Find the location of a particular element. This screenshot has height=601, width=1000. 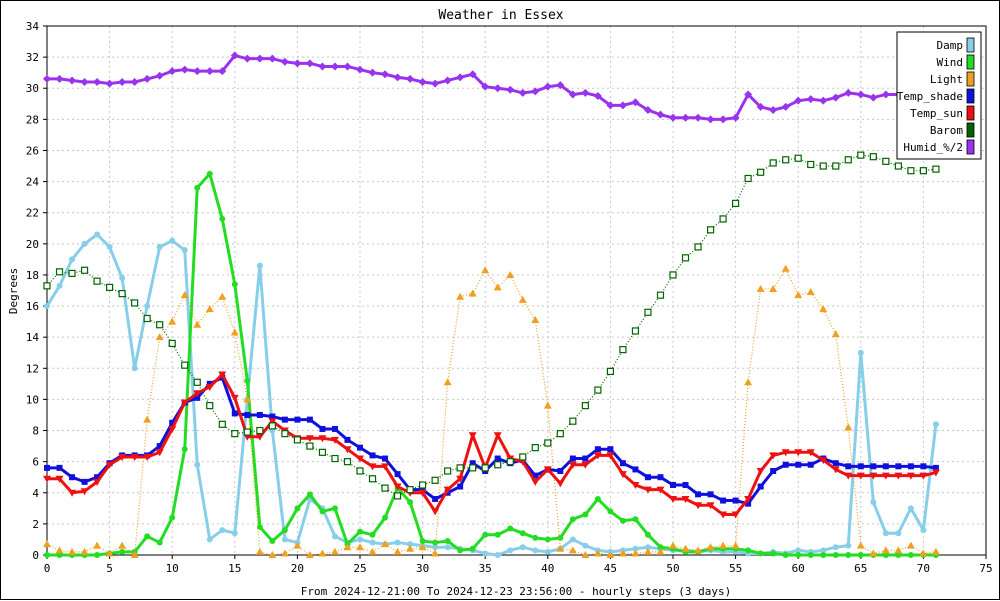

legend-swatch is located at coordinates (970, 113).